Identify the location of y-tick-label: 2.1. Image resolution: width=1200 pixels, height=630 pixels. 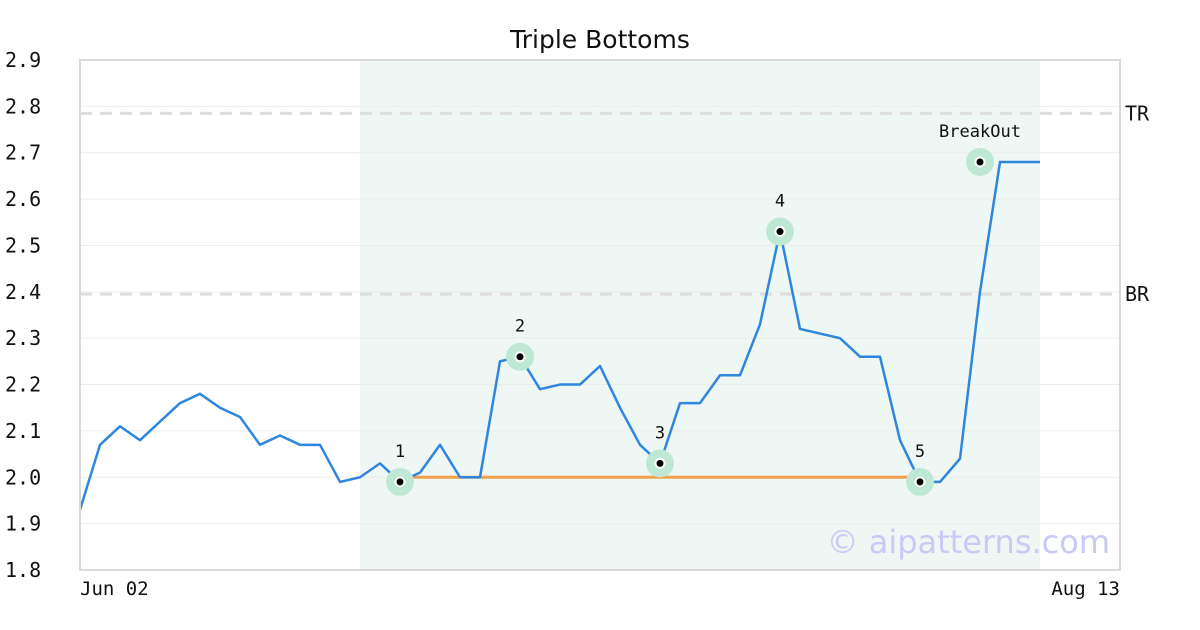
(23, 431).